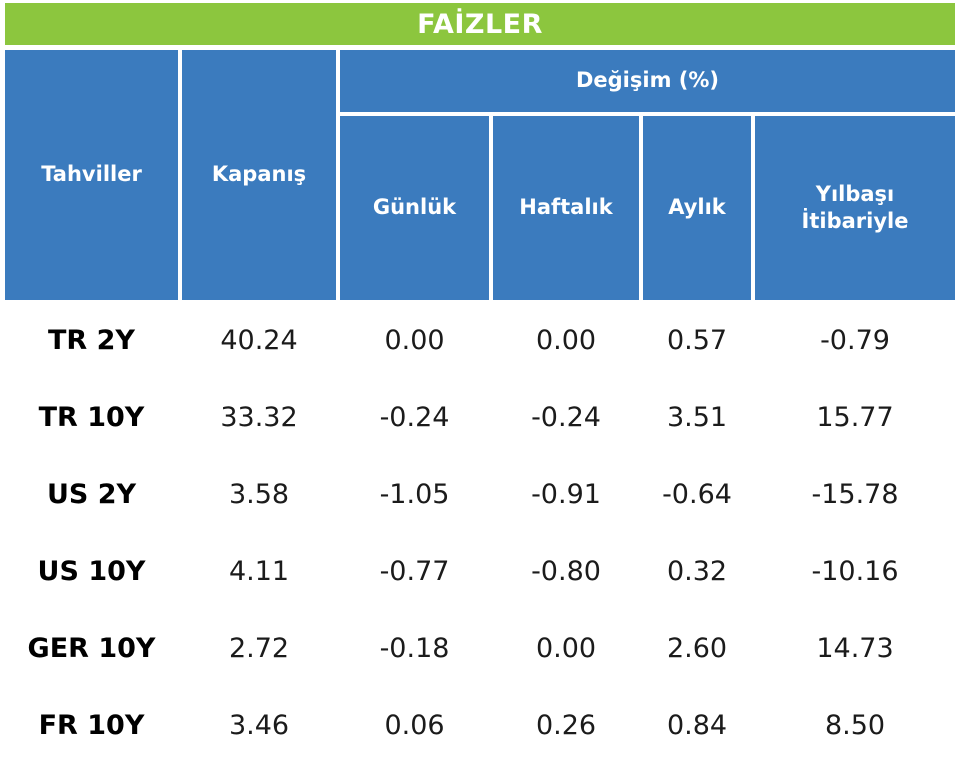 The height and width of the screenshot is (766, 960). I want to click on table-row: TR 10Y 33.32 -0.24 -0.24 3.51 15.77, so click(480, 417).